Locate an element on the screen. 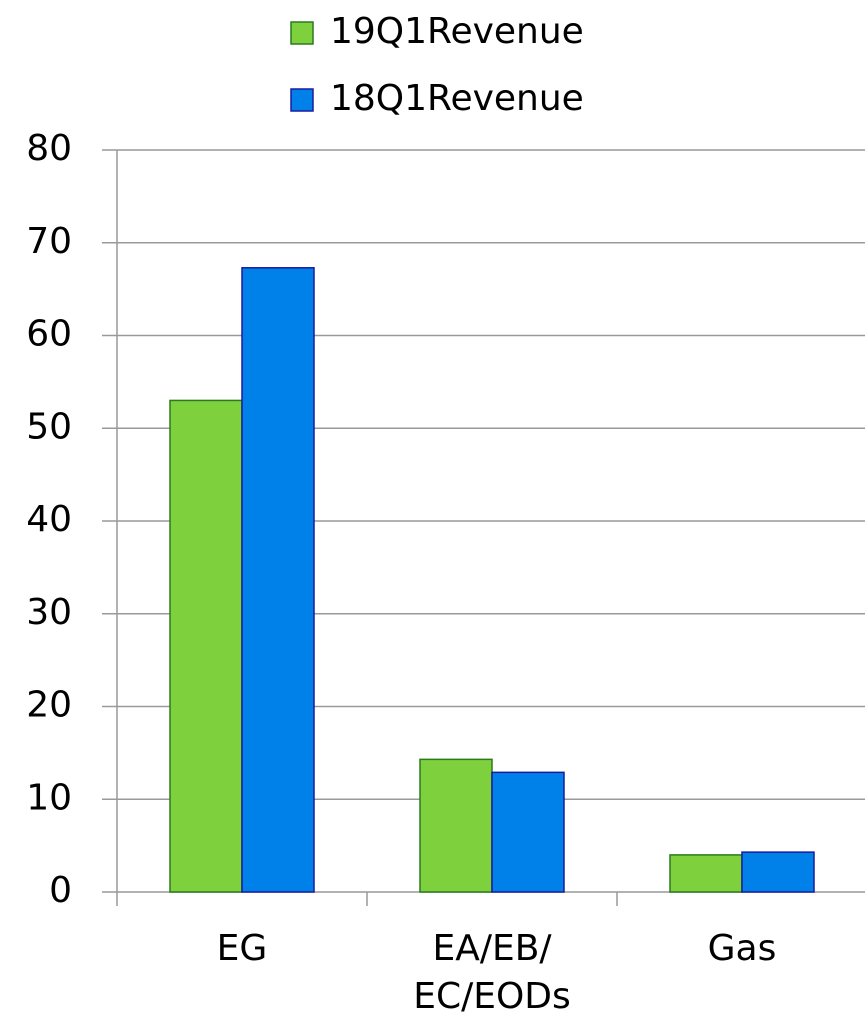 The height and width of the screenshot is (1023, 865). x-tick-label-box: Gas is located at coordinates (742, 948).